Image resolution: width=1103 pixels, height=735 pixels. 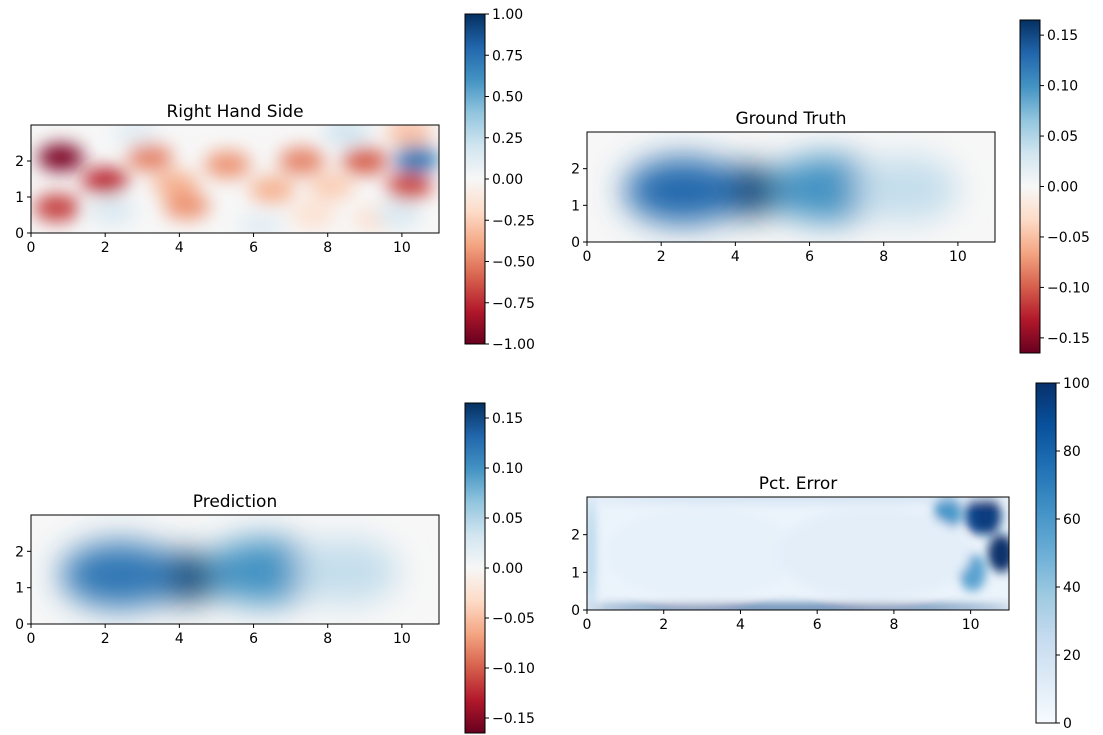 What do you see at coordinates (513, 304) in the screenshot?
I see `colorbar-tick-label: −0.75` at bounding box center [513, 304].